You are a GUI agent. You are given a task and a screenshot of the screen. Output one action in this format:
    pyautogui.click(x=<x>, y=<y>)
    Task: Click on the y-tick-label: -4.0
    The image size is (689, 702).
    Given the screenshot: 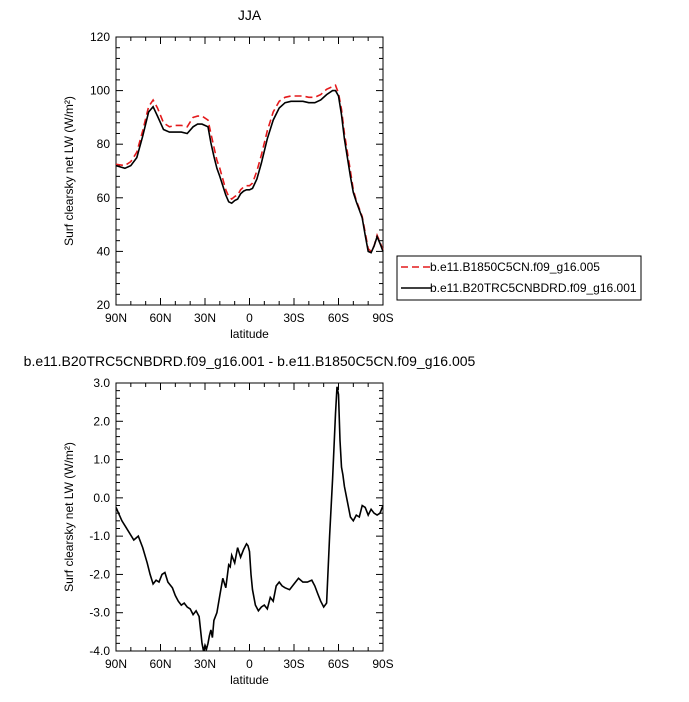 What is the action you would take?
    pyautogui.click(x=99, y=651)
    